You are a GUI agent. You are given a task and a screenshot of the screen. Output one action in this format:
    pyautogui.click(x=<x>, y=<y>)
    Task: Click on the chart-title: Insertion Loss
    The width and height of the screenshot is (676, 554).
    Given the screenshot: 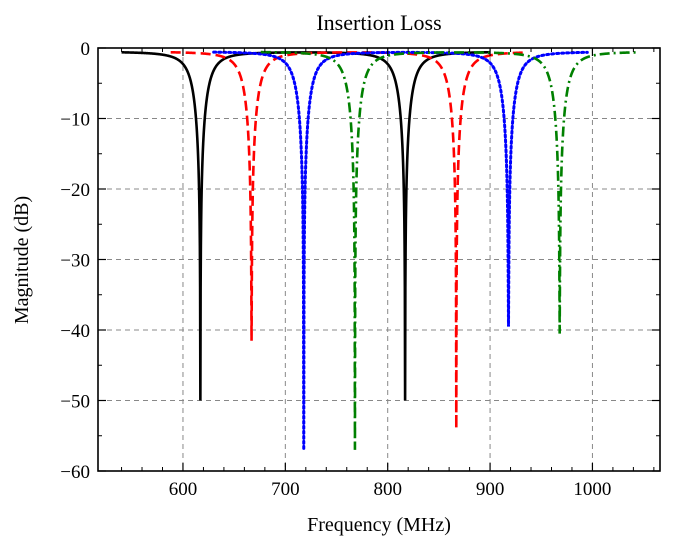 What is the action you would take?
    pyautogui.click(x=378, y=22)
    